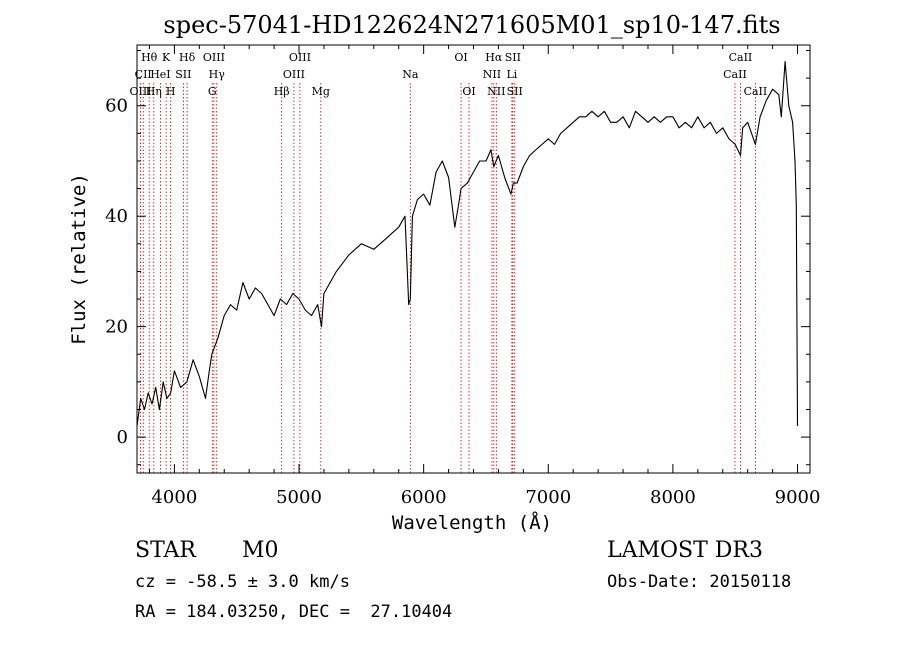 This screenshot has width=900, height=649. Describe the element at coordinates (160, 74) in the screenshot. I see `line-label-4: HeI` at that location.